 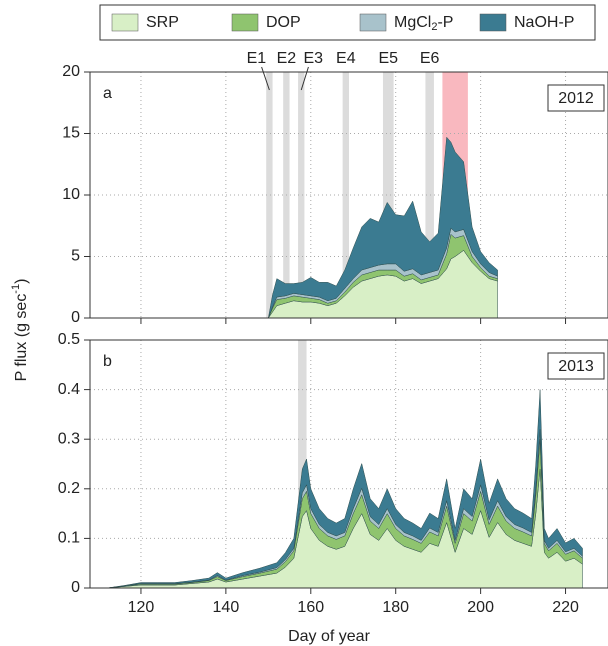 What do you see at coordinates (313, 58) in the screenshot?
I see `event-label: E3` at bounding box center [313, 58].